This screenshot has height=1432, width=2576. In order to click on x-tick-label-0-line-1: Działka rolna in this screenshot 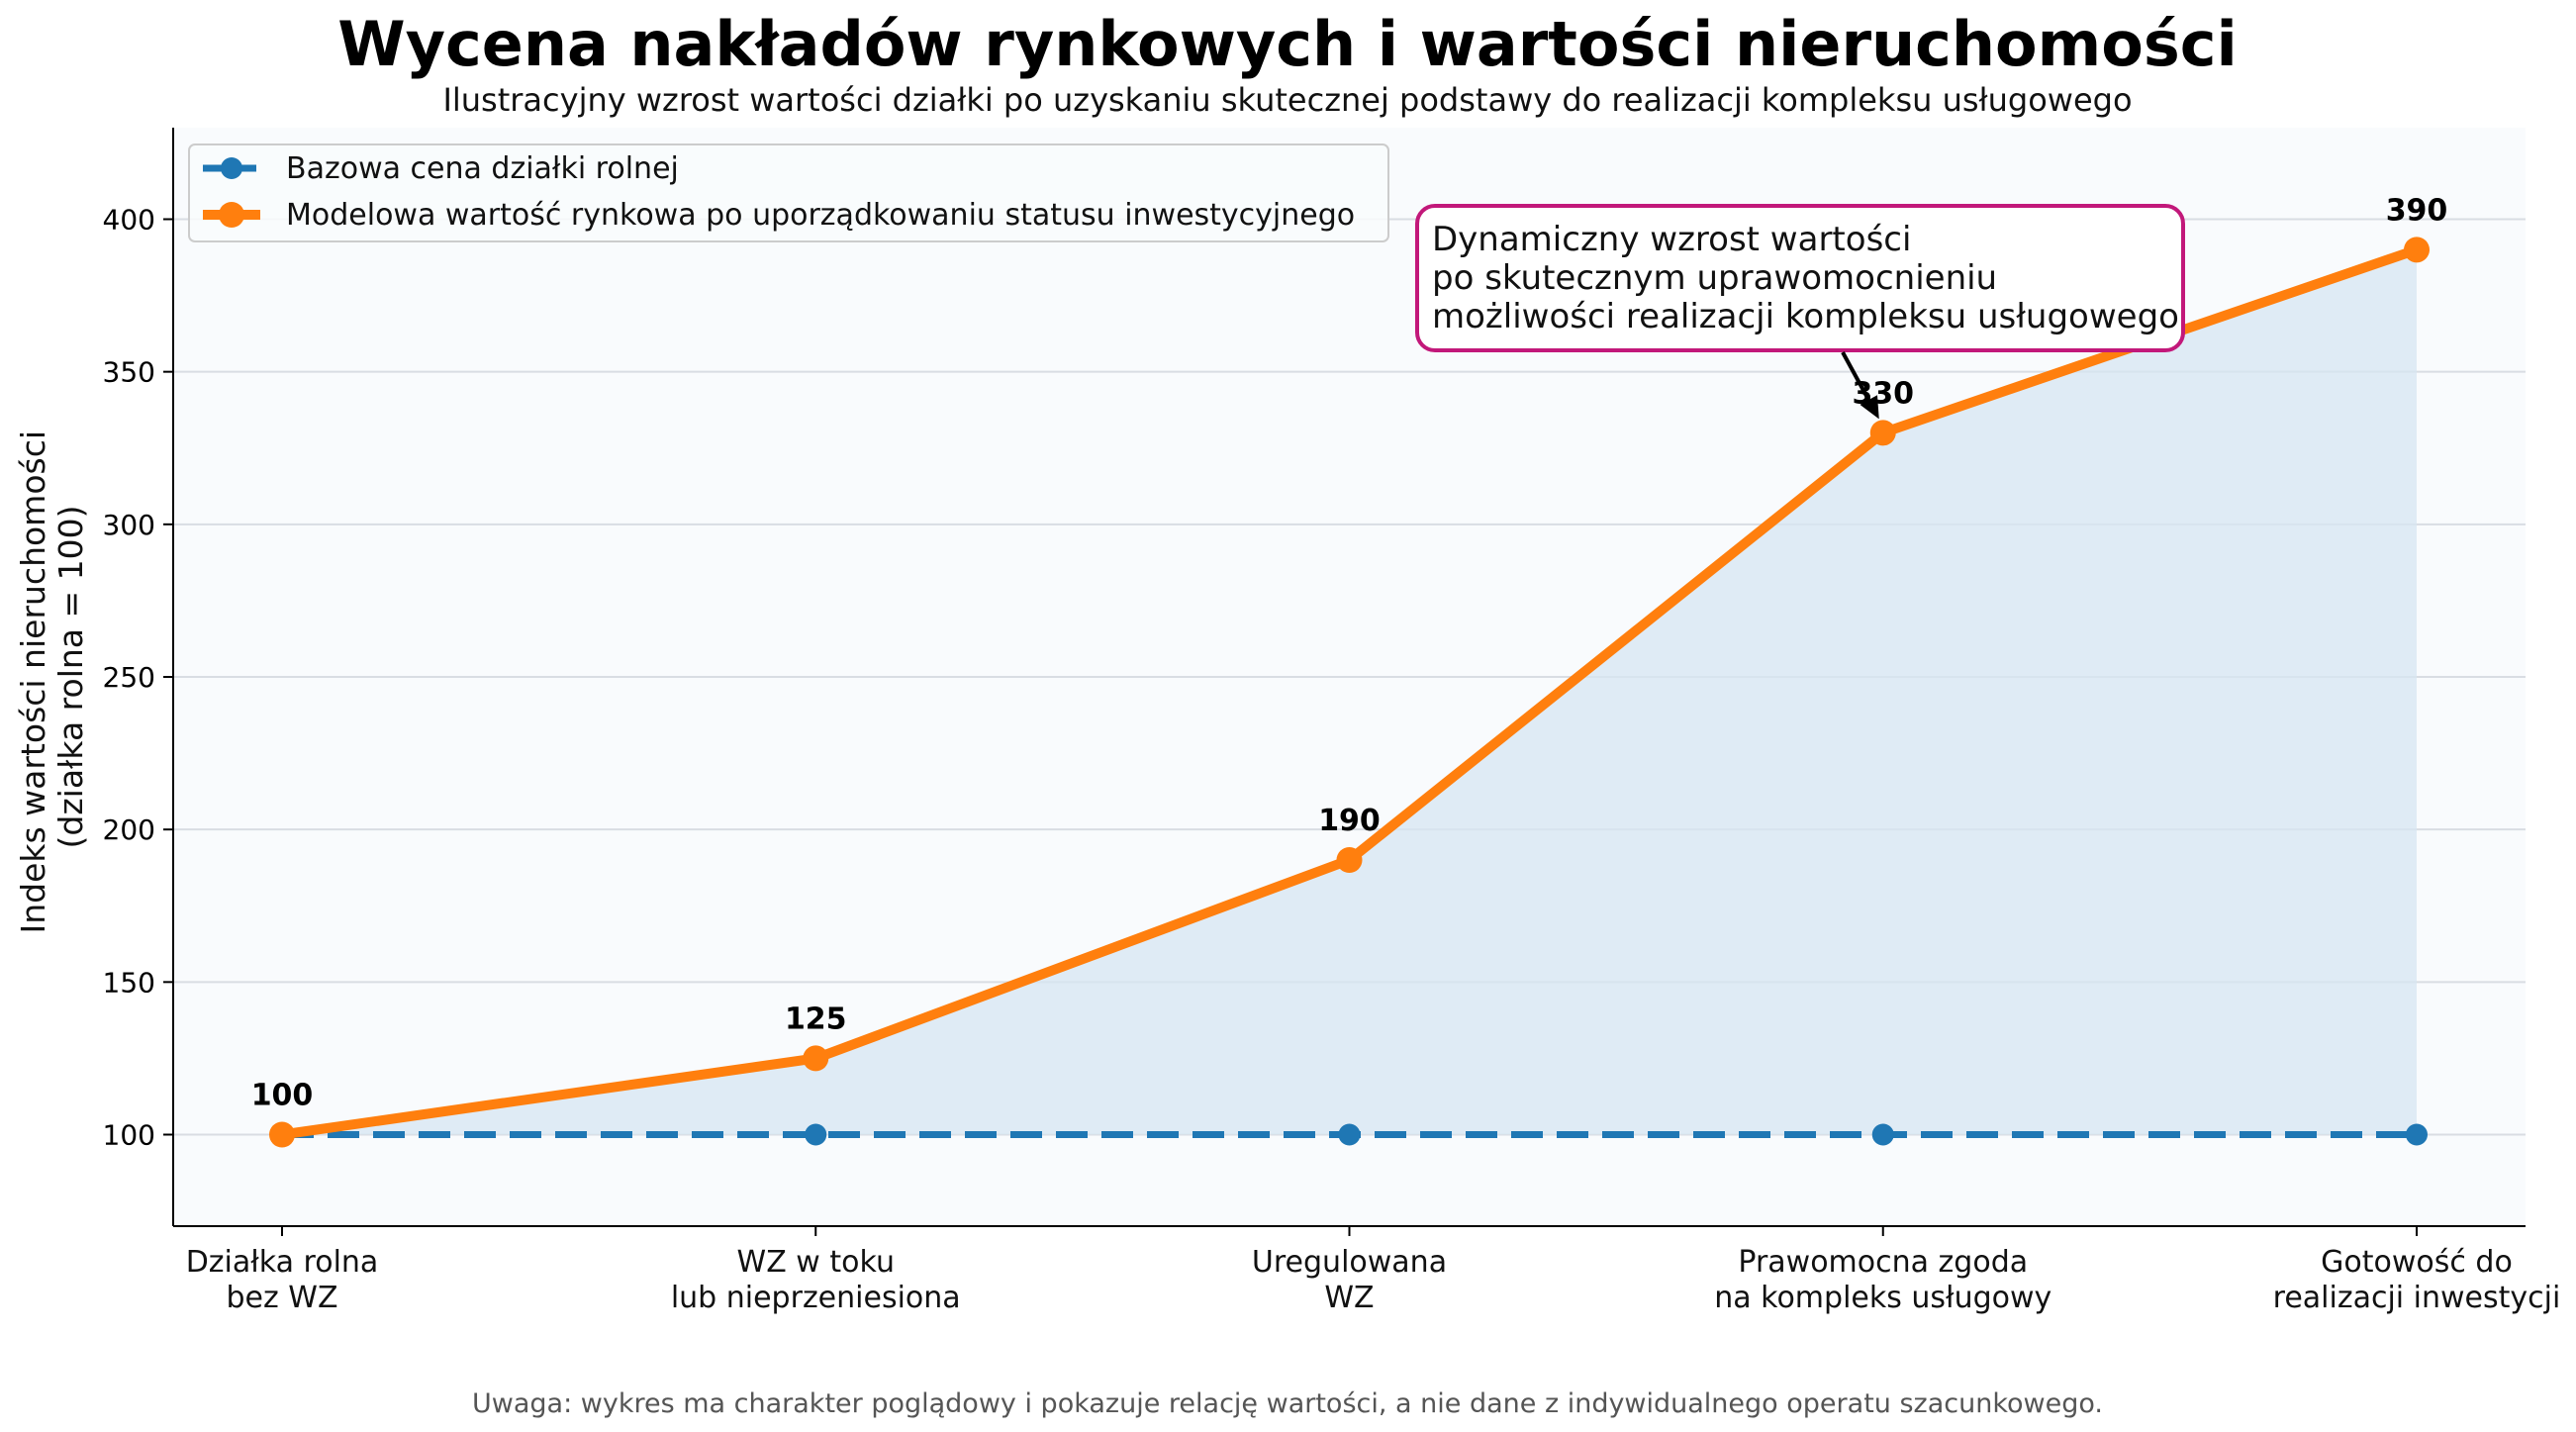, I will do `click(282, 1262)`.